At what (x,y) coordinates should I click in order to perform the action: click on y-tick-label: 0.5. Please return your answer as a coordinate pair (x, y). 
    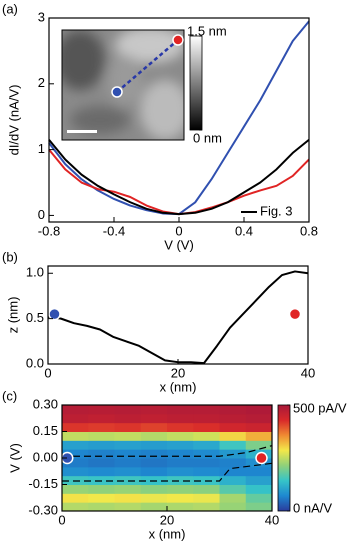
    Looking at the image, I should click on (35, 317).